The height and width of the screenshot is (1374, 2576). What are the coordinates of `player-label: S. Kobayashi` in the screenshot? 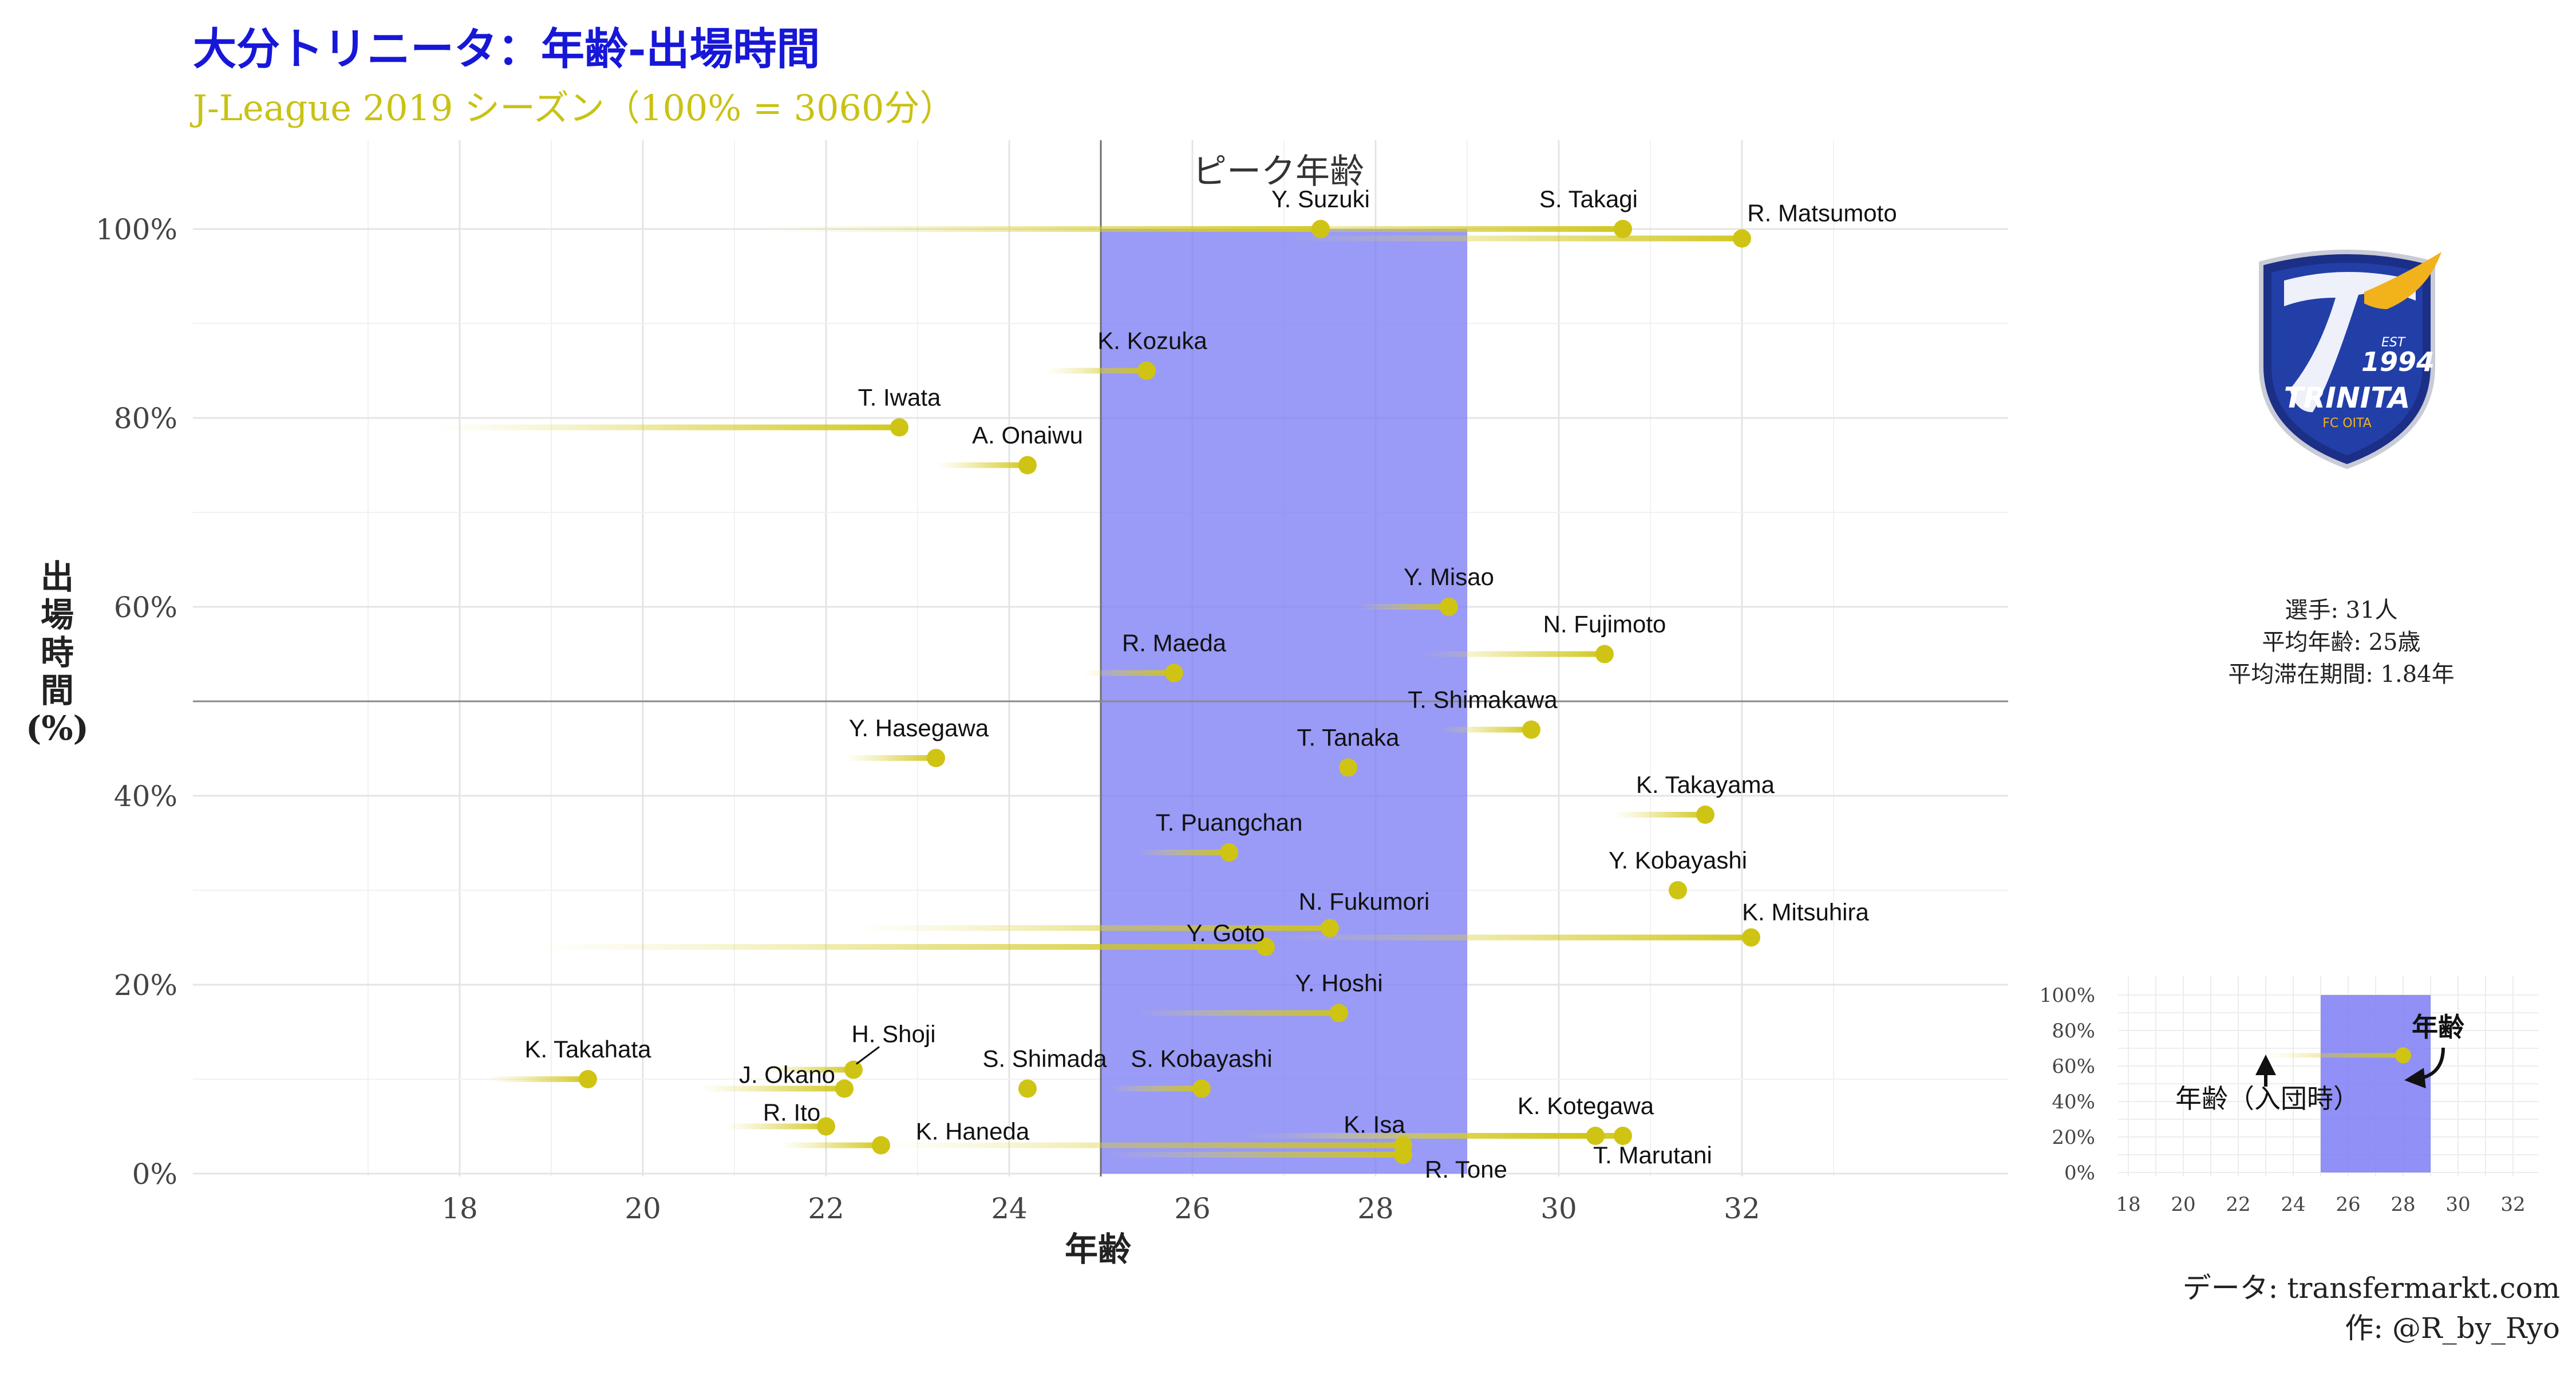 It's located at (1202, 1058).